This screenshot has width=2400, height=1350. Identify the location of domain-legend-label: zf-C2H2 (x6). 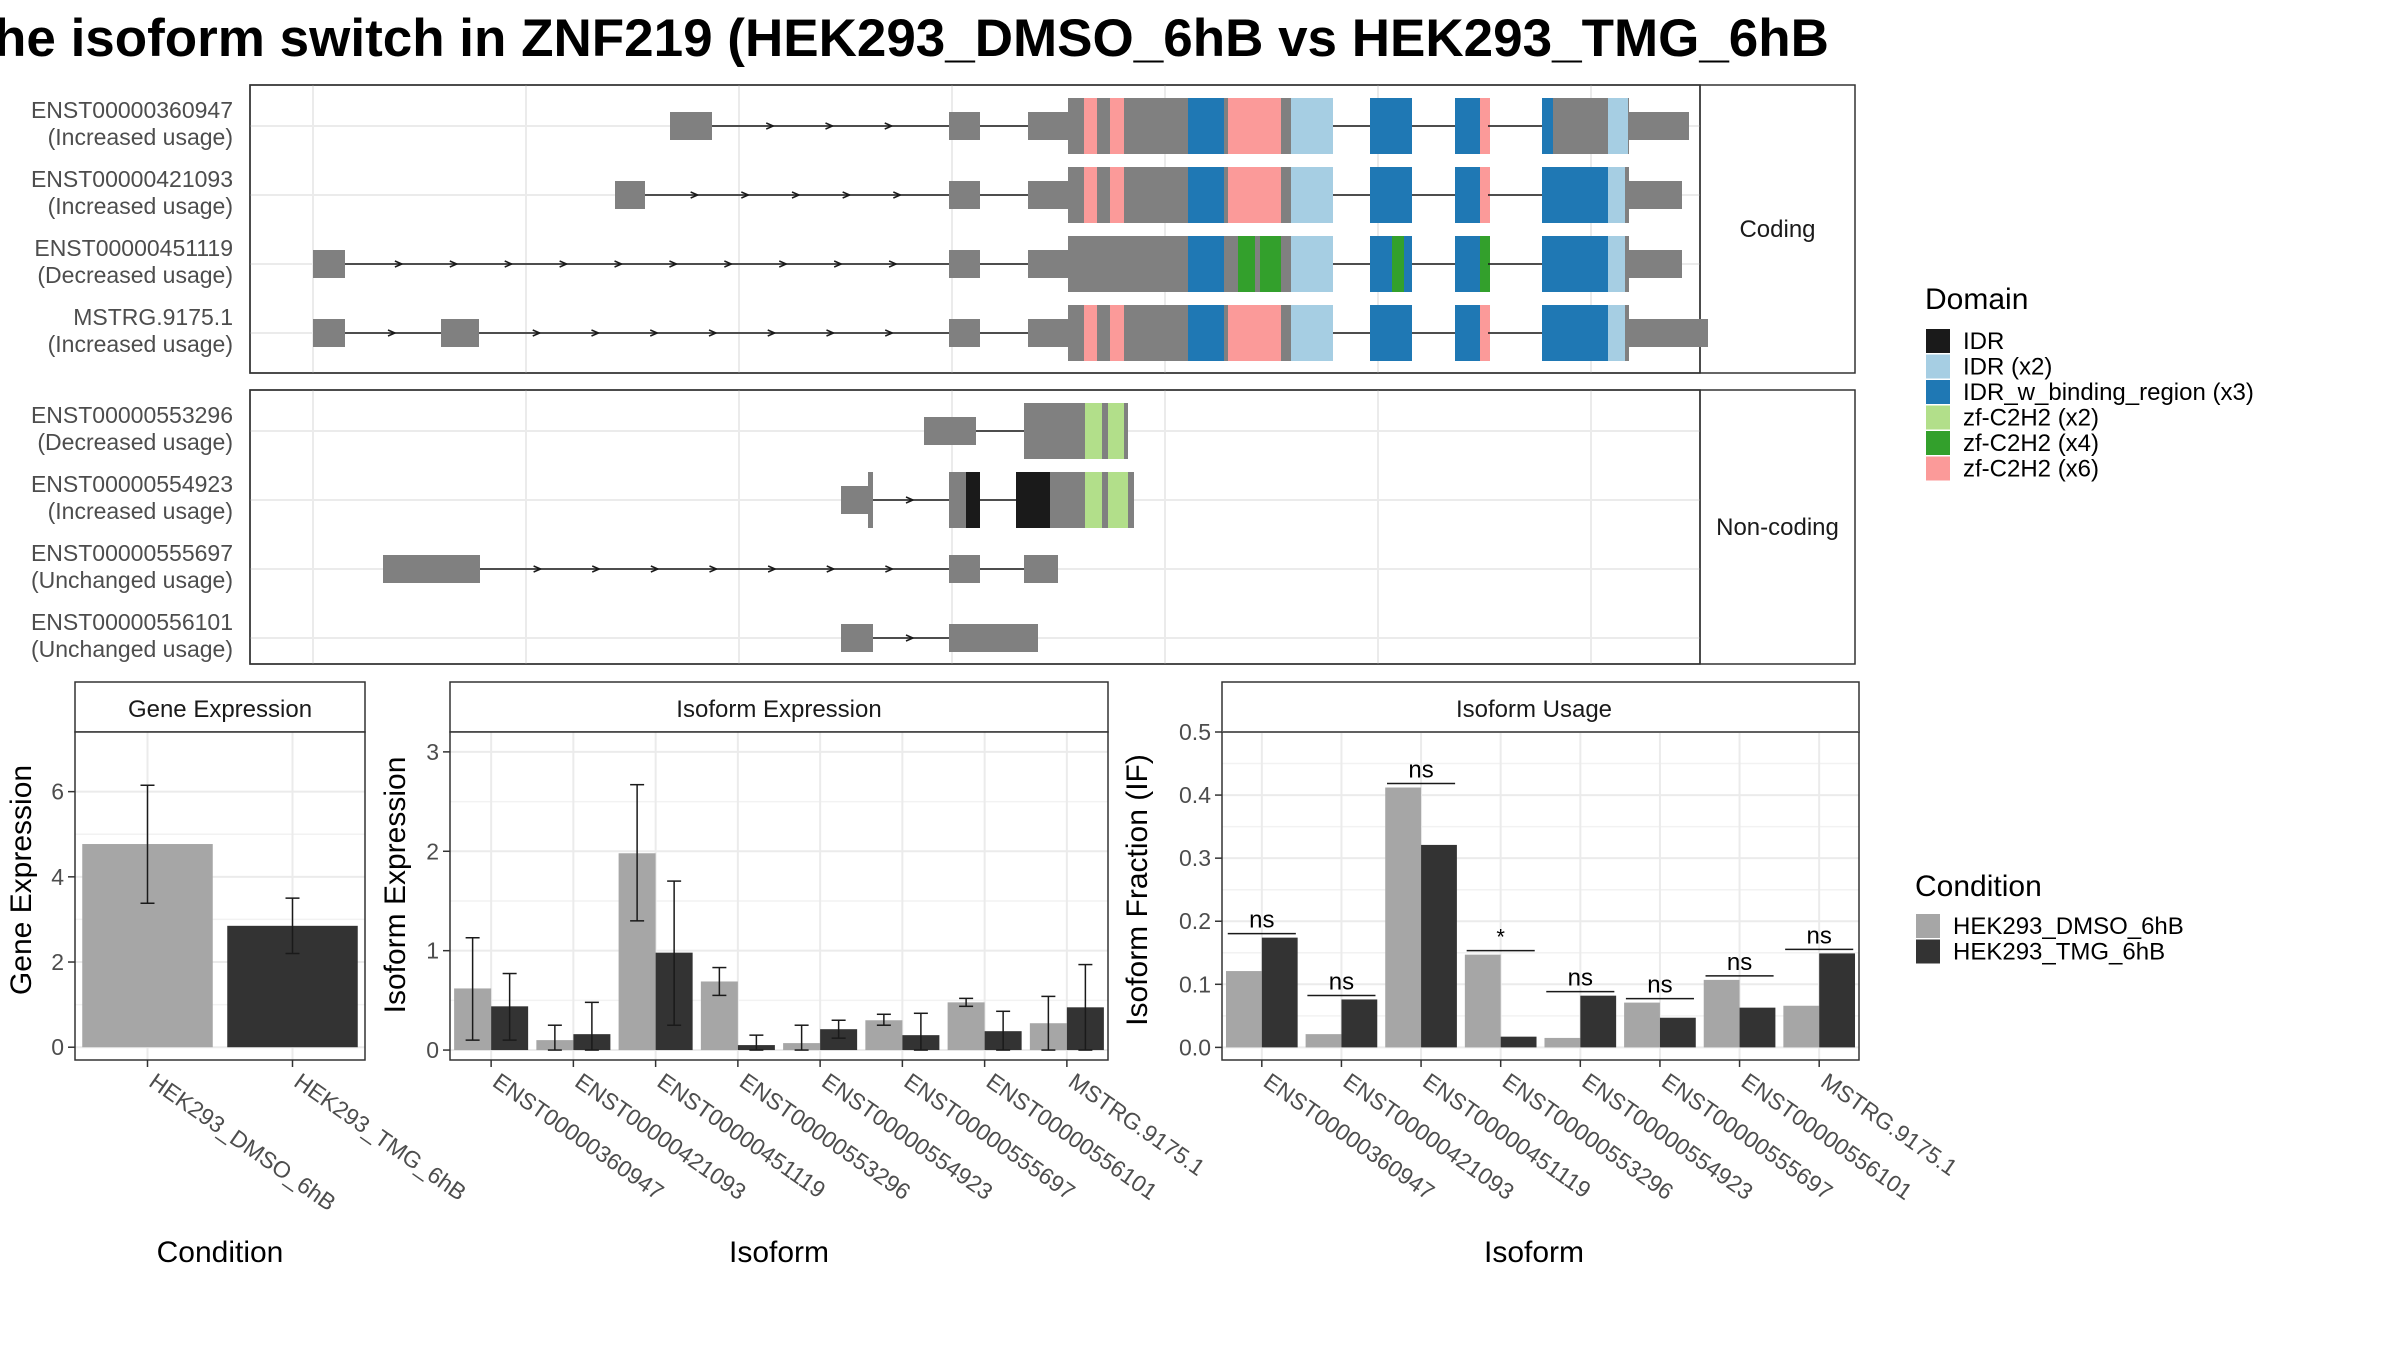
(2031, 469).